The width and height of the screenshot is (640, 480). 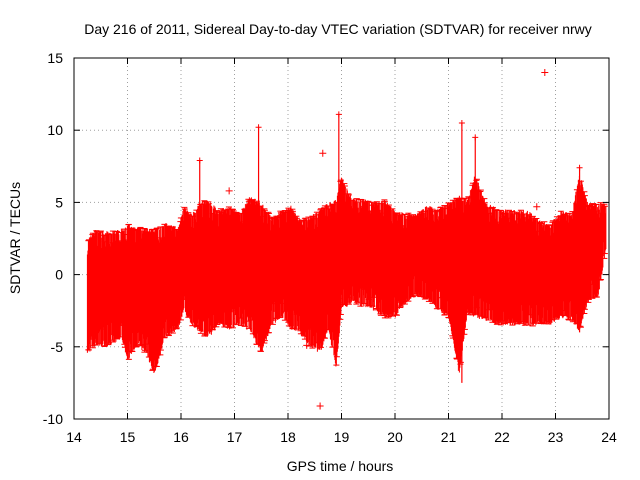 What do you see at coordinates (55, 130) in the screenshot?
I see `y-tick-label: 10` at bounding box center [55, 130].